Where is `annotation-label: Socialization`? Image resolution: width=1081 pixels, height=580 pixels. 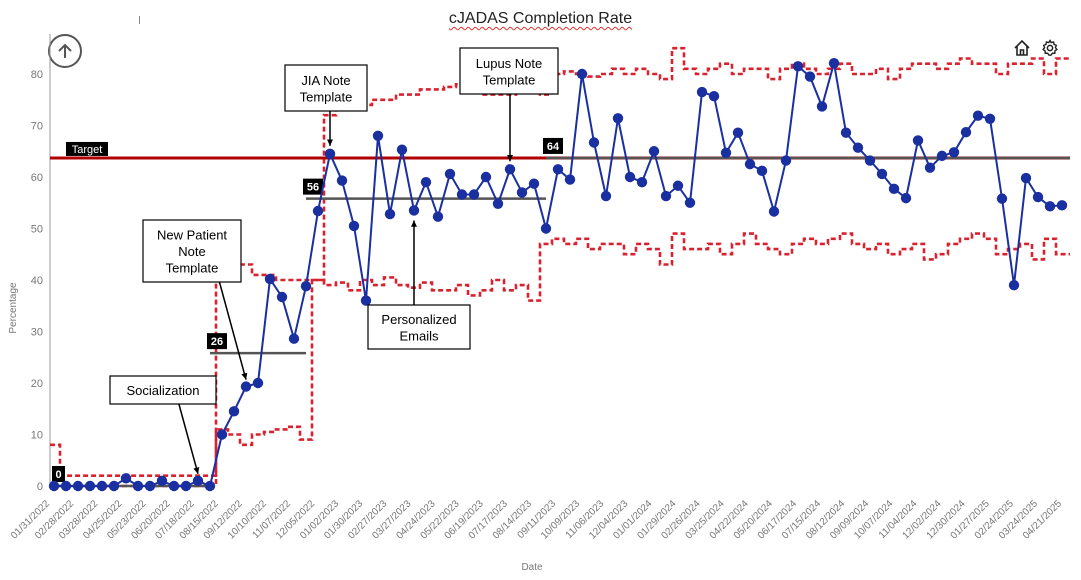
annotation-label: Socialization is located at coordinates (163, 390).